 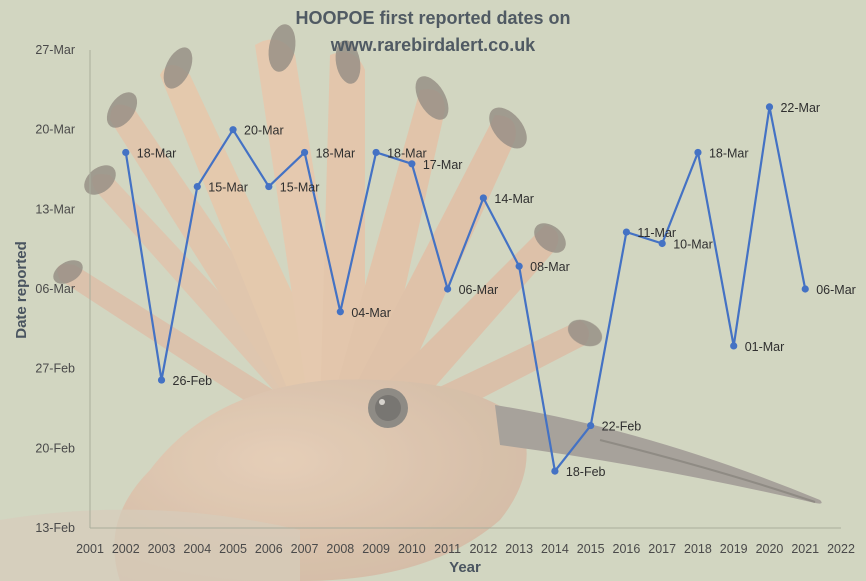 I want to click on x-tick-label: 2005, so click(x=233, y=549).